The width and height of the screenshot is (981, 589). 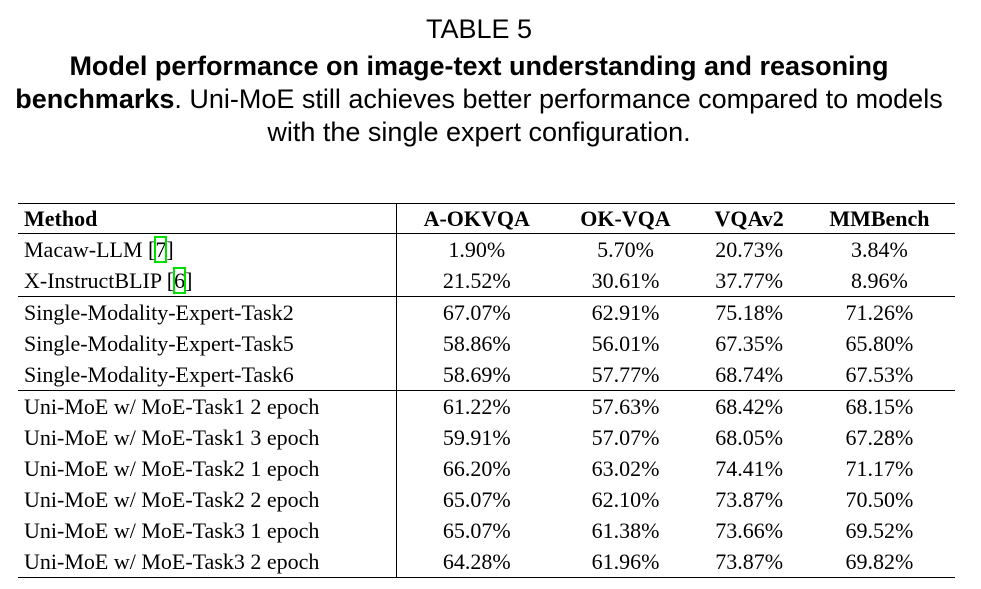 I want to click on method-text: Single-Modality-Expert-Task5, so click(x=159, y=343).